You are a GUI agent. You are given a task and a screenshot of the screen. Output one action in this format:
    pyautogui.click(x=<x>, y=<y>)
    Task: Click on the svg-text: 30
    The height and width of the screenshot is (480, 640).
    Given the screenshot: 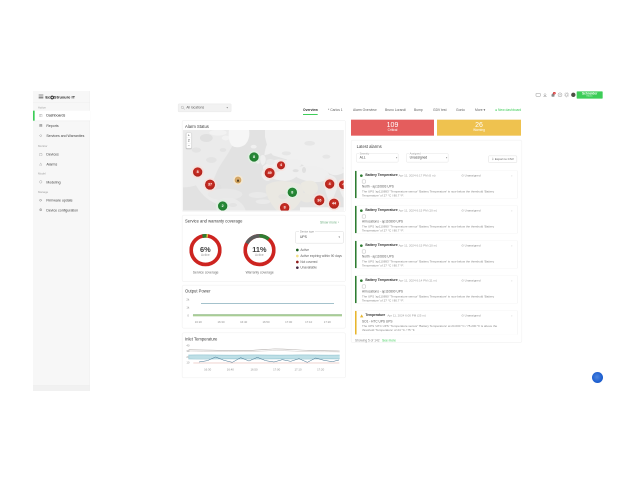 What is the action you would take?
    pyautogui.click(x=188, y=351)
    